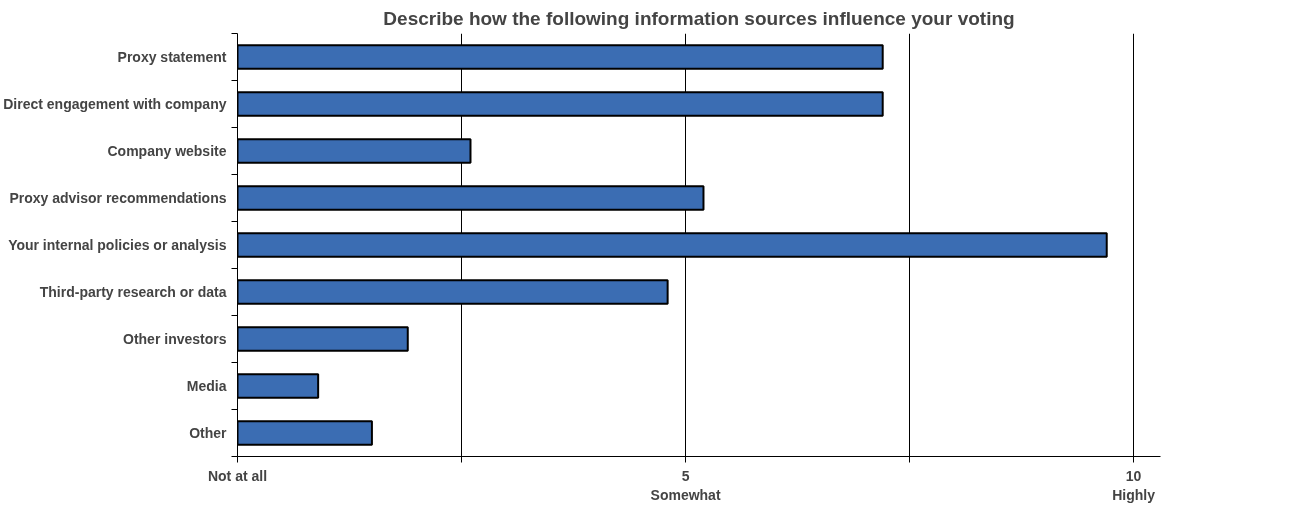 The image size is (1313, 520). What do you see at coordinates (118, 198) in the screenshot?
I see `y-tick-label: Proxy advisor recommendations` at bounding box center [118, 198].